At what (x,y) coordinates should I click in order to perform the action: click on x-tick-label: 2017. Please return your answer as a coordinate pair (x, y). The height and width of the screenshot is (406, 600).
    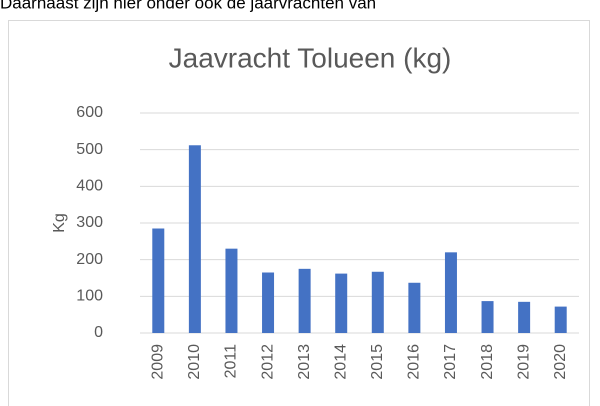
    Looking at the image, I should click on (450, 362).